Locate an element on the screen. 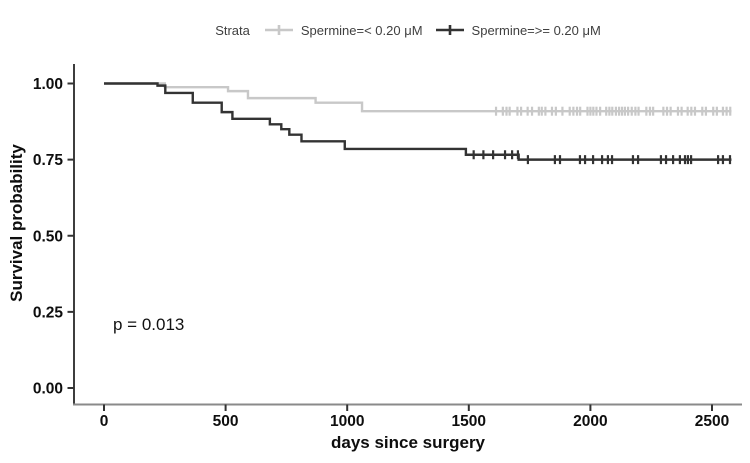  survival-curve-low is located at coordinates (418, 97).